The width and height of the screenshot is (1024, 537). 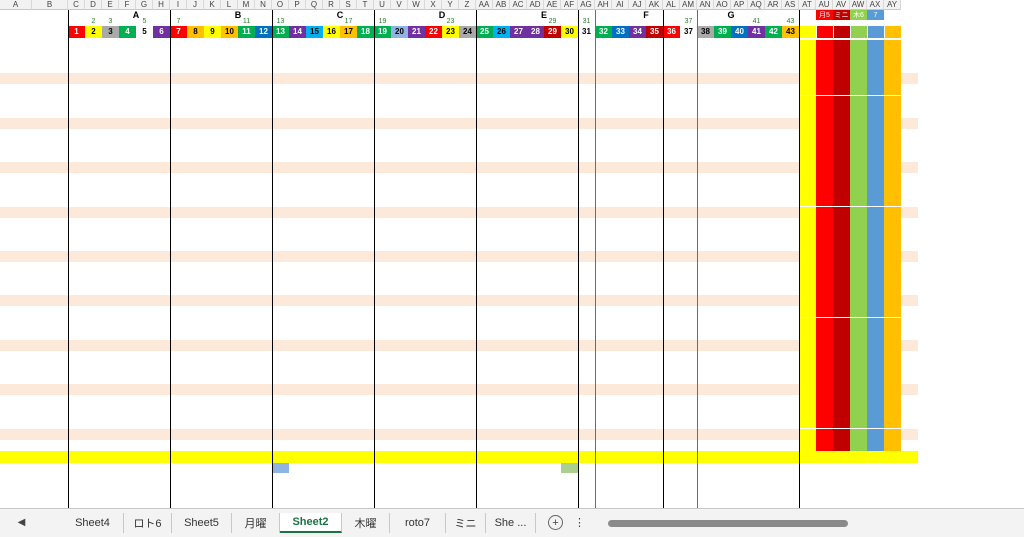 What do you see at coordinates (382, 5) in the screenshot?
I see `column-header: U` at bounding box center [382, 5].